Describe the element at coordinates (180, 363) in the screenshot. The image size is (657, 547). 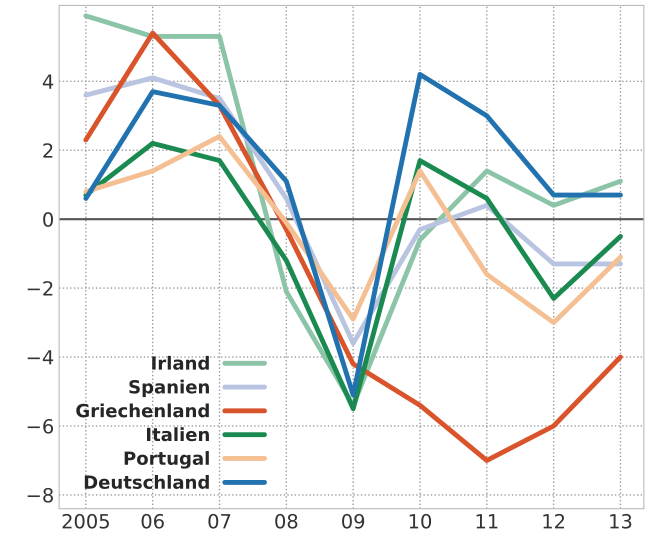
I see `legend-label: Irland` at that location.